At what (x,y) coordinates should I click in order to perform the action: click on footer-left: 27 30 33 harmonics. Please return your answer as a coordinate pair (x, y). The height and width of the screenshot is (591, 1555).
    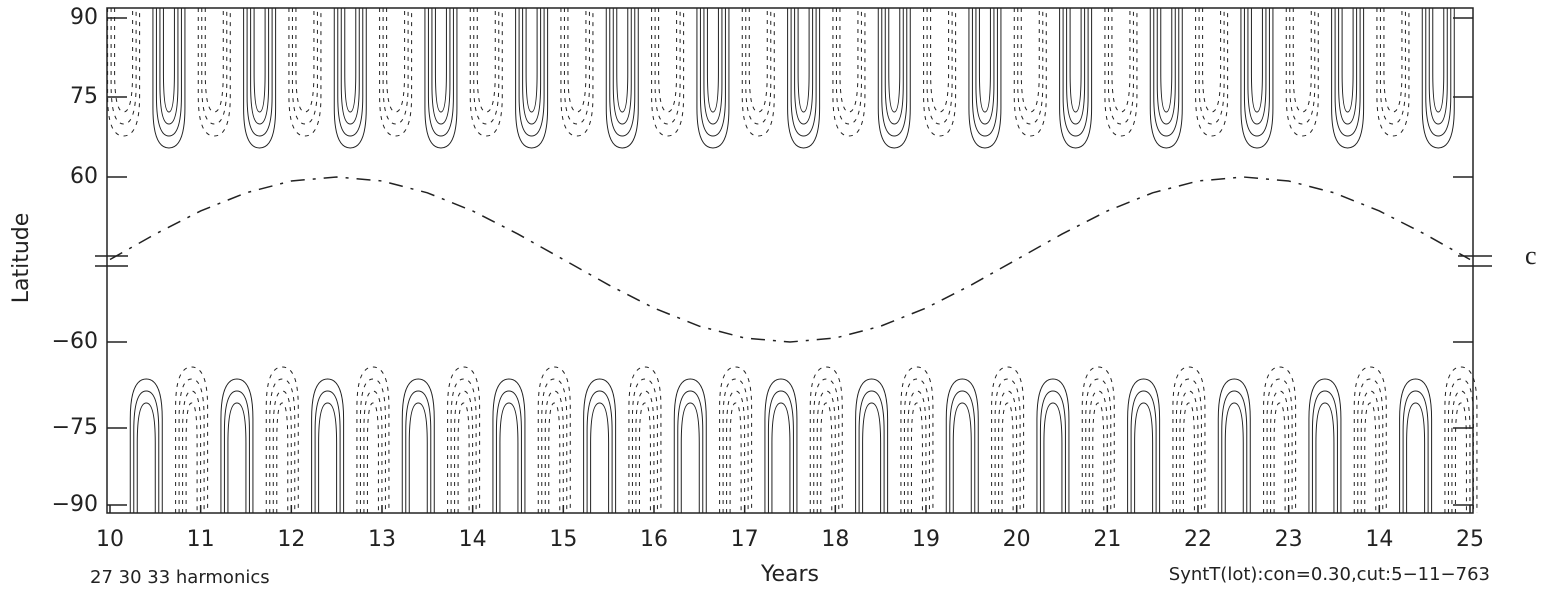
    Looking at the image, I should click on (180, 577).